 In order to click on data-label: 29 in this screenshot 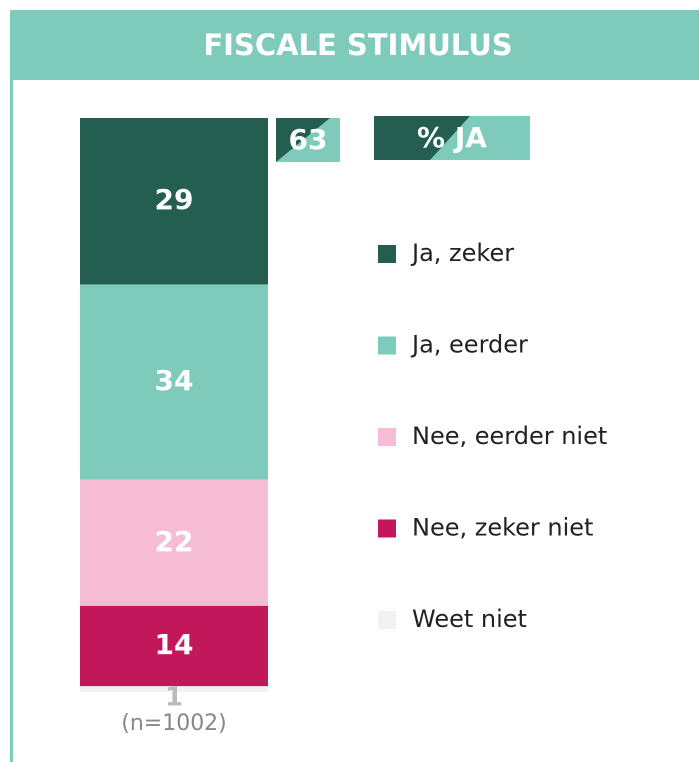, I will do `click(174, 199)`.